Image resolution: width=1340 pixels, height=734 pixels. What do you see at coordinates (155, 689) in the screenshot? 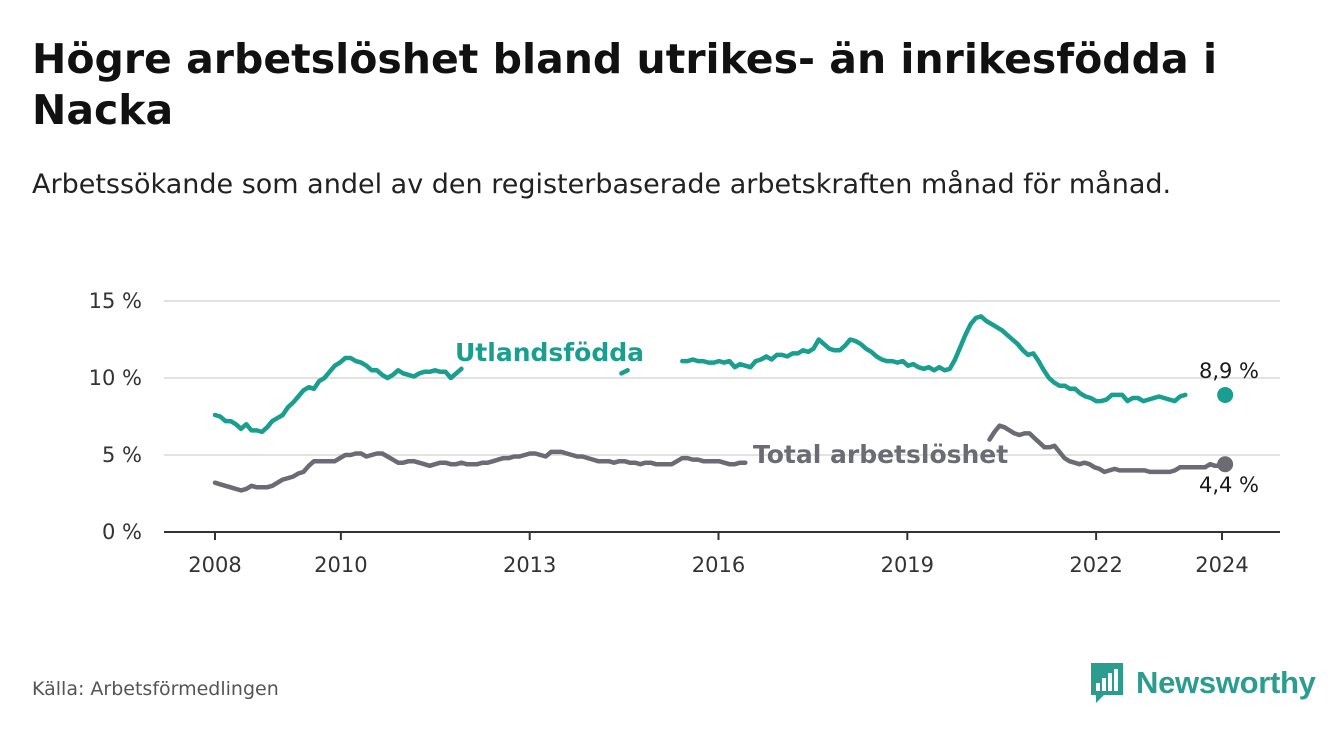
I see `source-note: Källa: Arbetsförmedlingen` at bounding box center [155, 689].